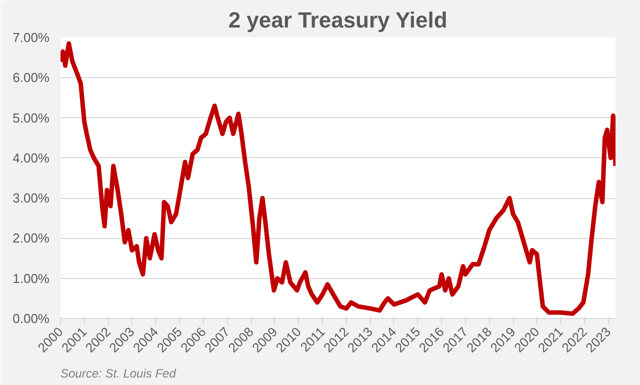  Describe the element at coordinates (31, 78) in the screenshot. I see `y-tick-label: 6.00%` at that location.